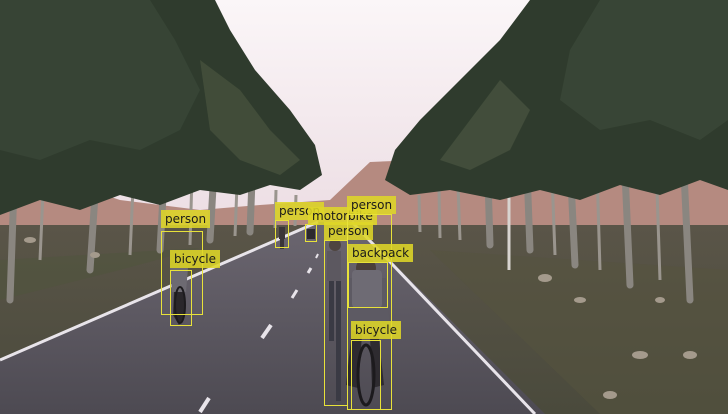 The width and height of the screenshot is (728, 414). I want to click on detection-label-person-rider: person, so click(372, 205).